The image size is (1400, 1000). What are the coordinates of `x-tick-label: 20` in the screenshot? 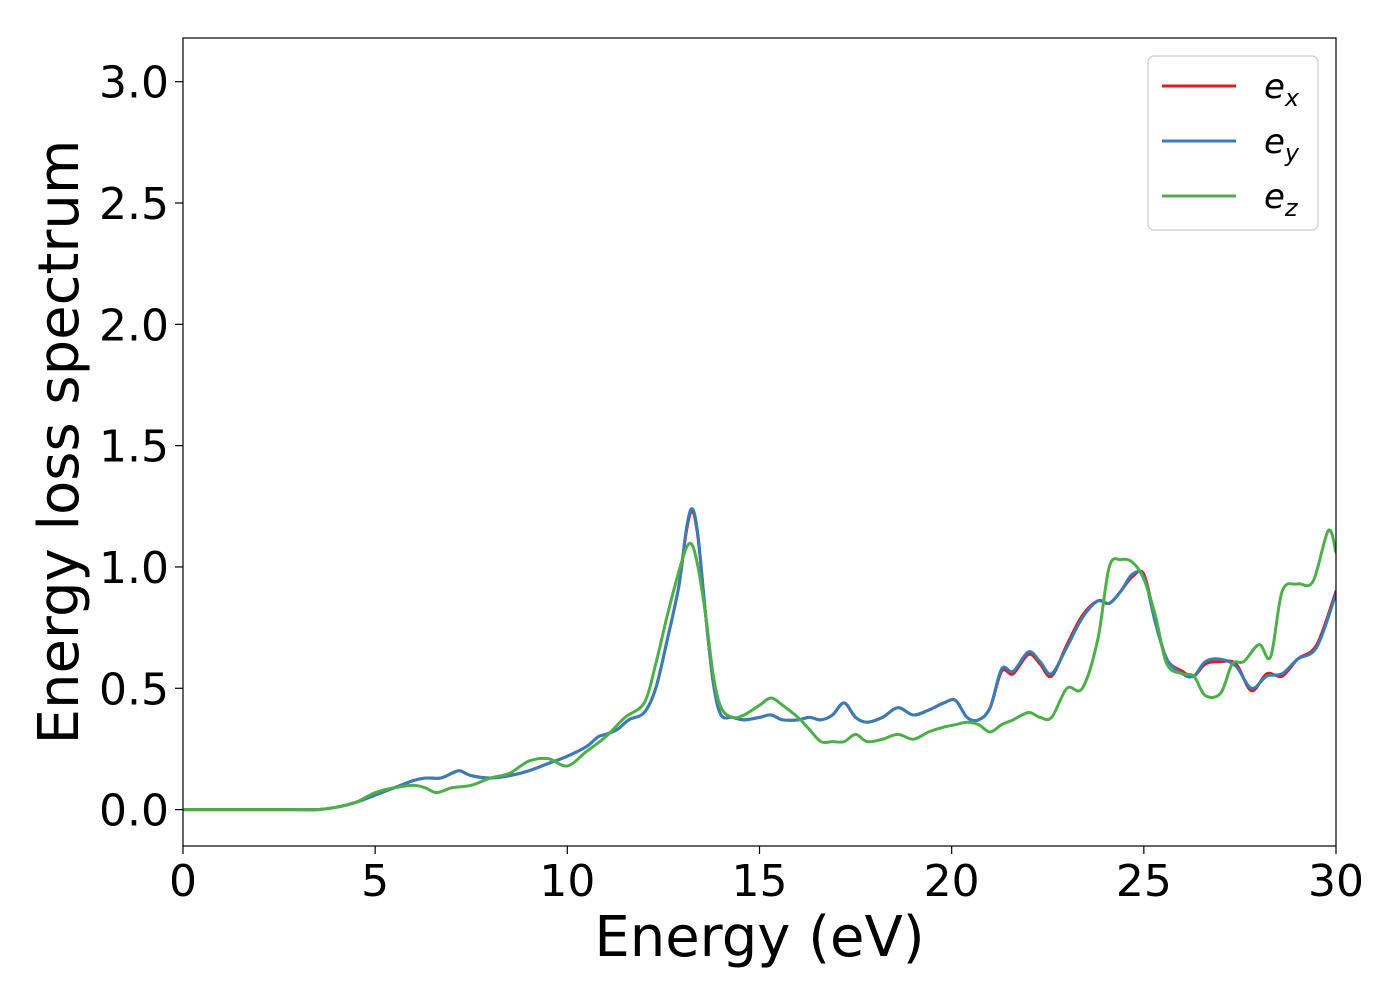 It's located at (952, 881).